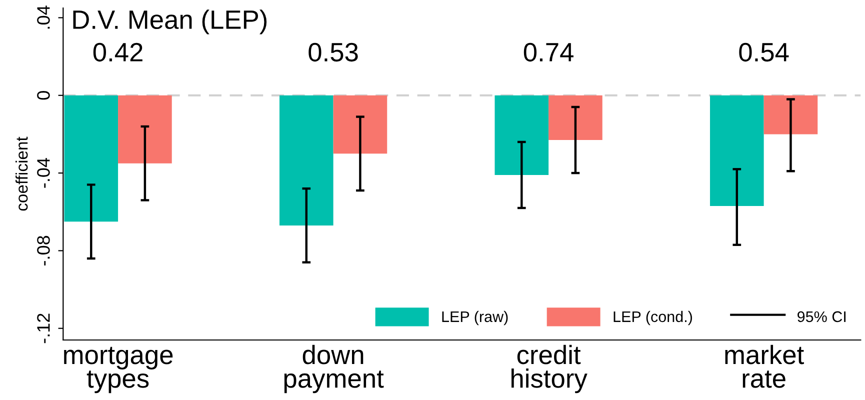  What do you see at coordinates (333, 52) in the screenshot?
I see `annotation: 0.53` at bounding box center [333, 52].